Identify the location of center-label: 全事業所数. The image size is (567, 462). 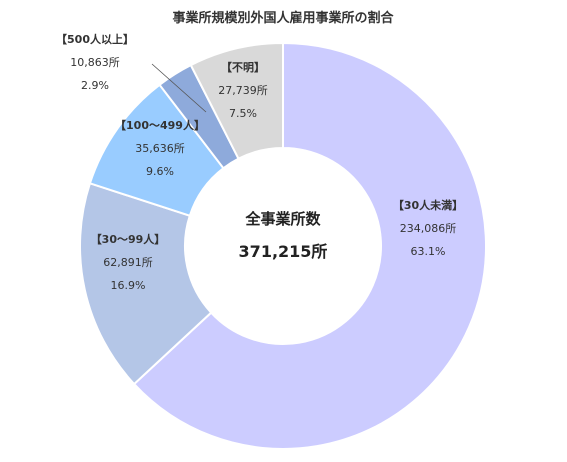
(282, 219).